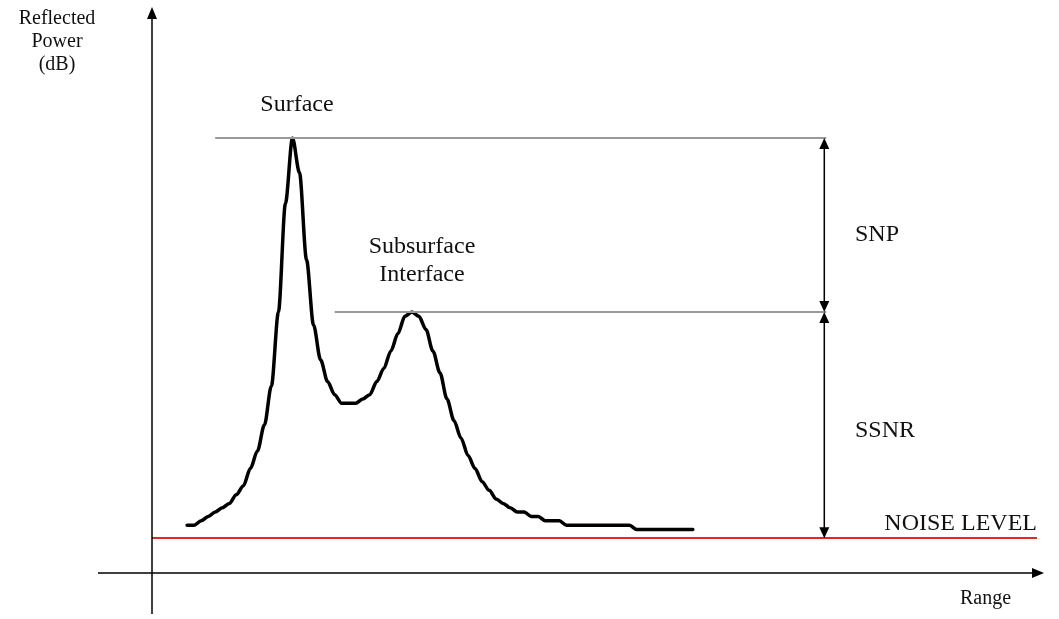 The height and width of the screenshot is (619, 1059). What do you see at coordinates (986, 597) in the screenshot?
I see `x-axis-title: Range` at bounding box center [986, 597].